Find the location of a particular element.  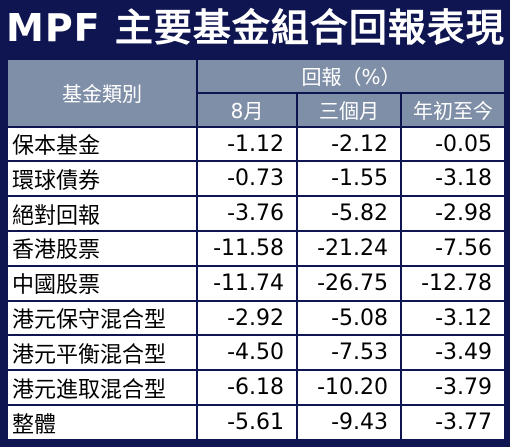

table-row: 保本基金 -1.12 -2.12 -0.05 is located at coordinates (256, 144).